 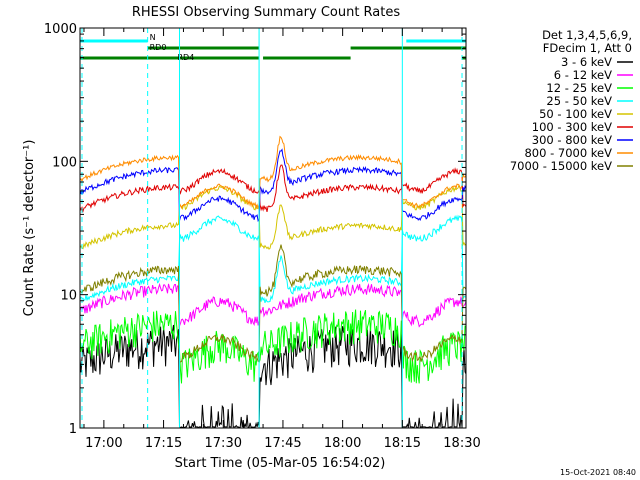 What do you see at coordinates (163, 443) in the screenshot?
I see `x-tick-label-1: 17:15` at bounding box center [163, 443].